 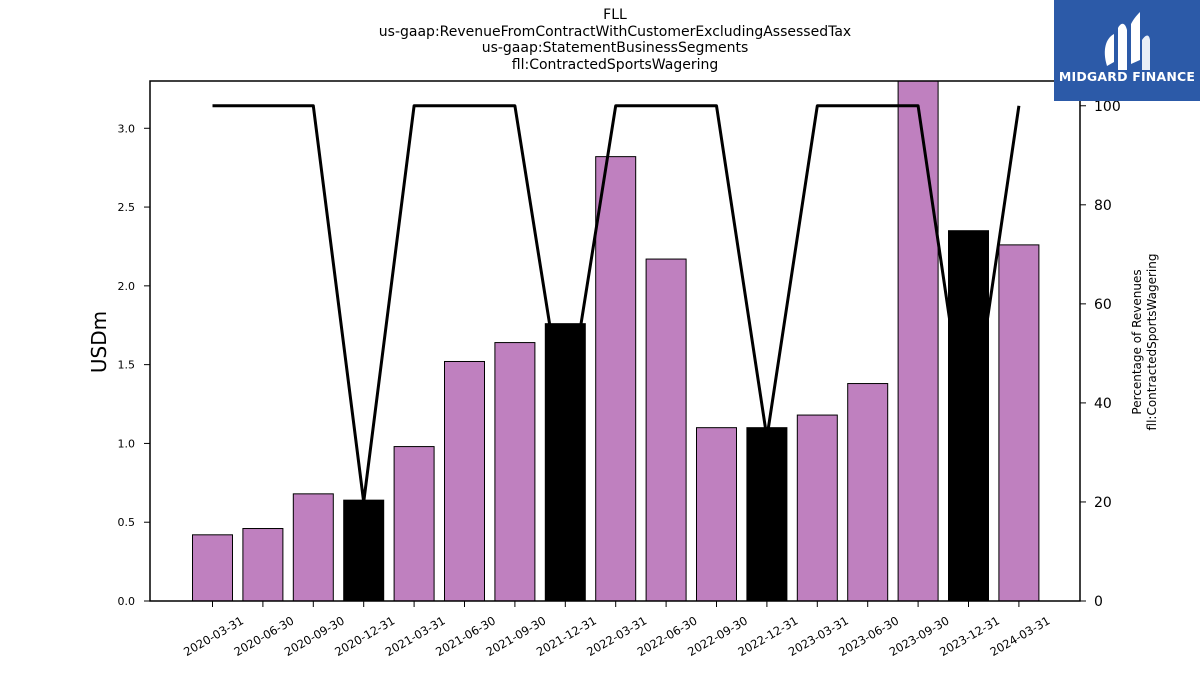 I want to click on y-tick-label: 2.0, so click(x=127, y=286).